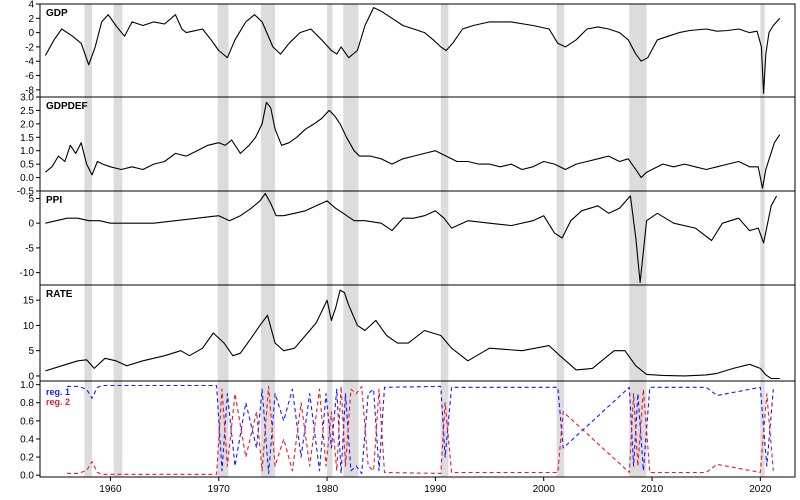 The image size is (800, 500). I want to click on panel-title: GDP, so click(57, 13).